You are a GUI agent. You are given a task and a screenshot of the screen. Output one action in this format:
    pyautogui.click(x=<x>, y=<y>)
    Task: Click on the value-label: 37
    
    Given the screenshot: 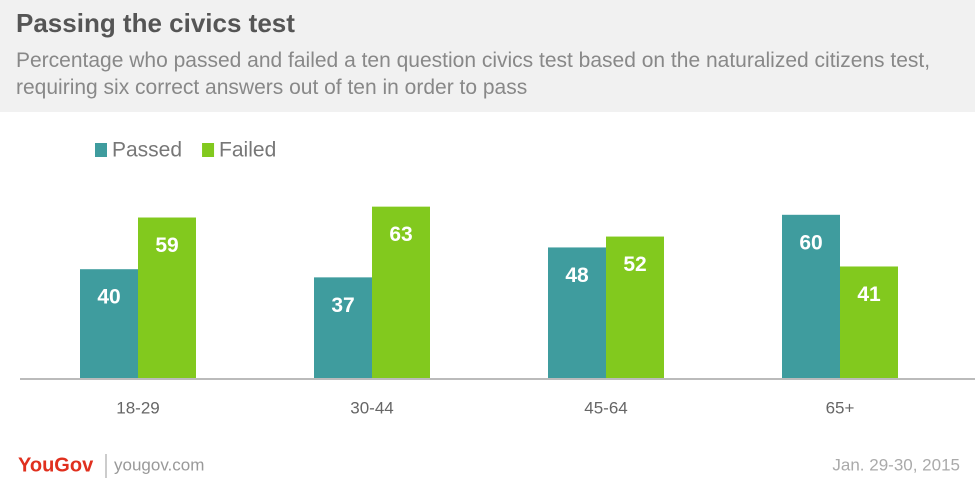 What is the action you would take?
    pyautogui.click(x=342, y=305)
    